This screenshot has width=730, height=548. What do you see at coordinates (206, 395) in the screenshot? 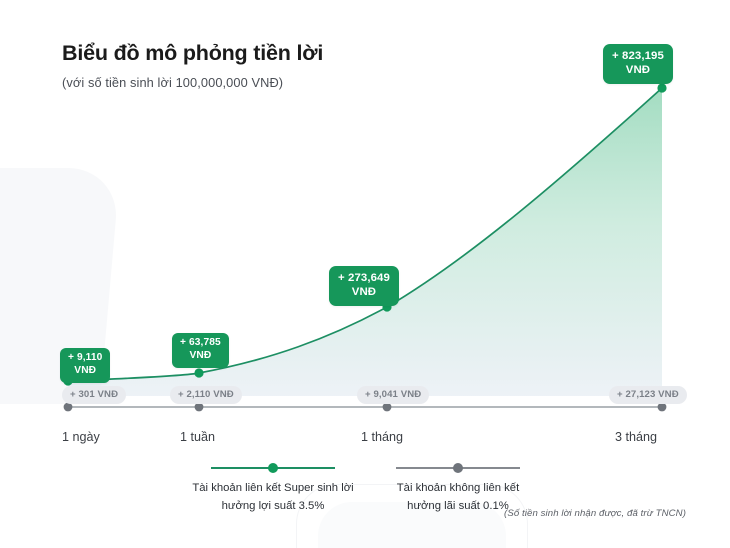
I see `value-badge-gray-1-week: + 2,110 VNĐ` at bounding box center [206, 395].